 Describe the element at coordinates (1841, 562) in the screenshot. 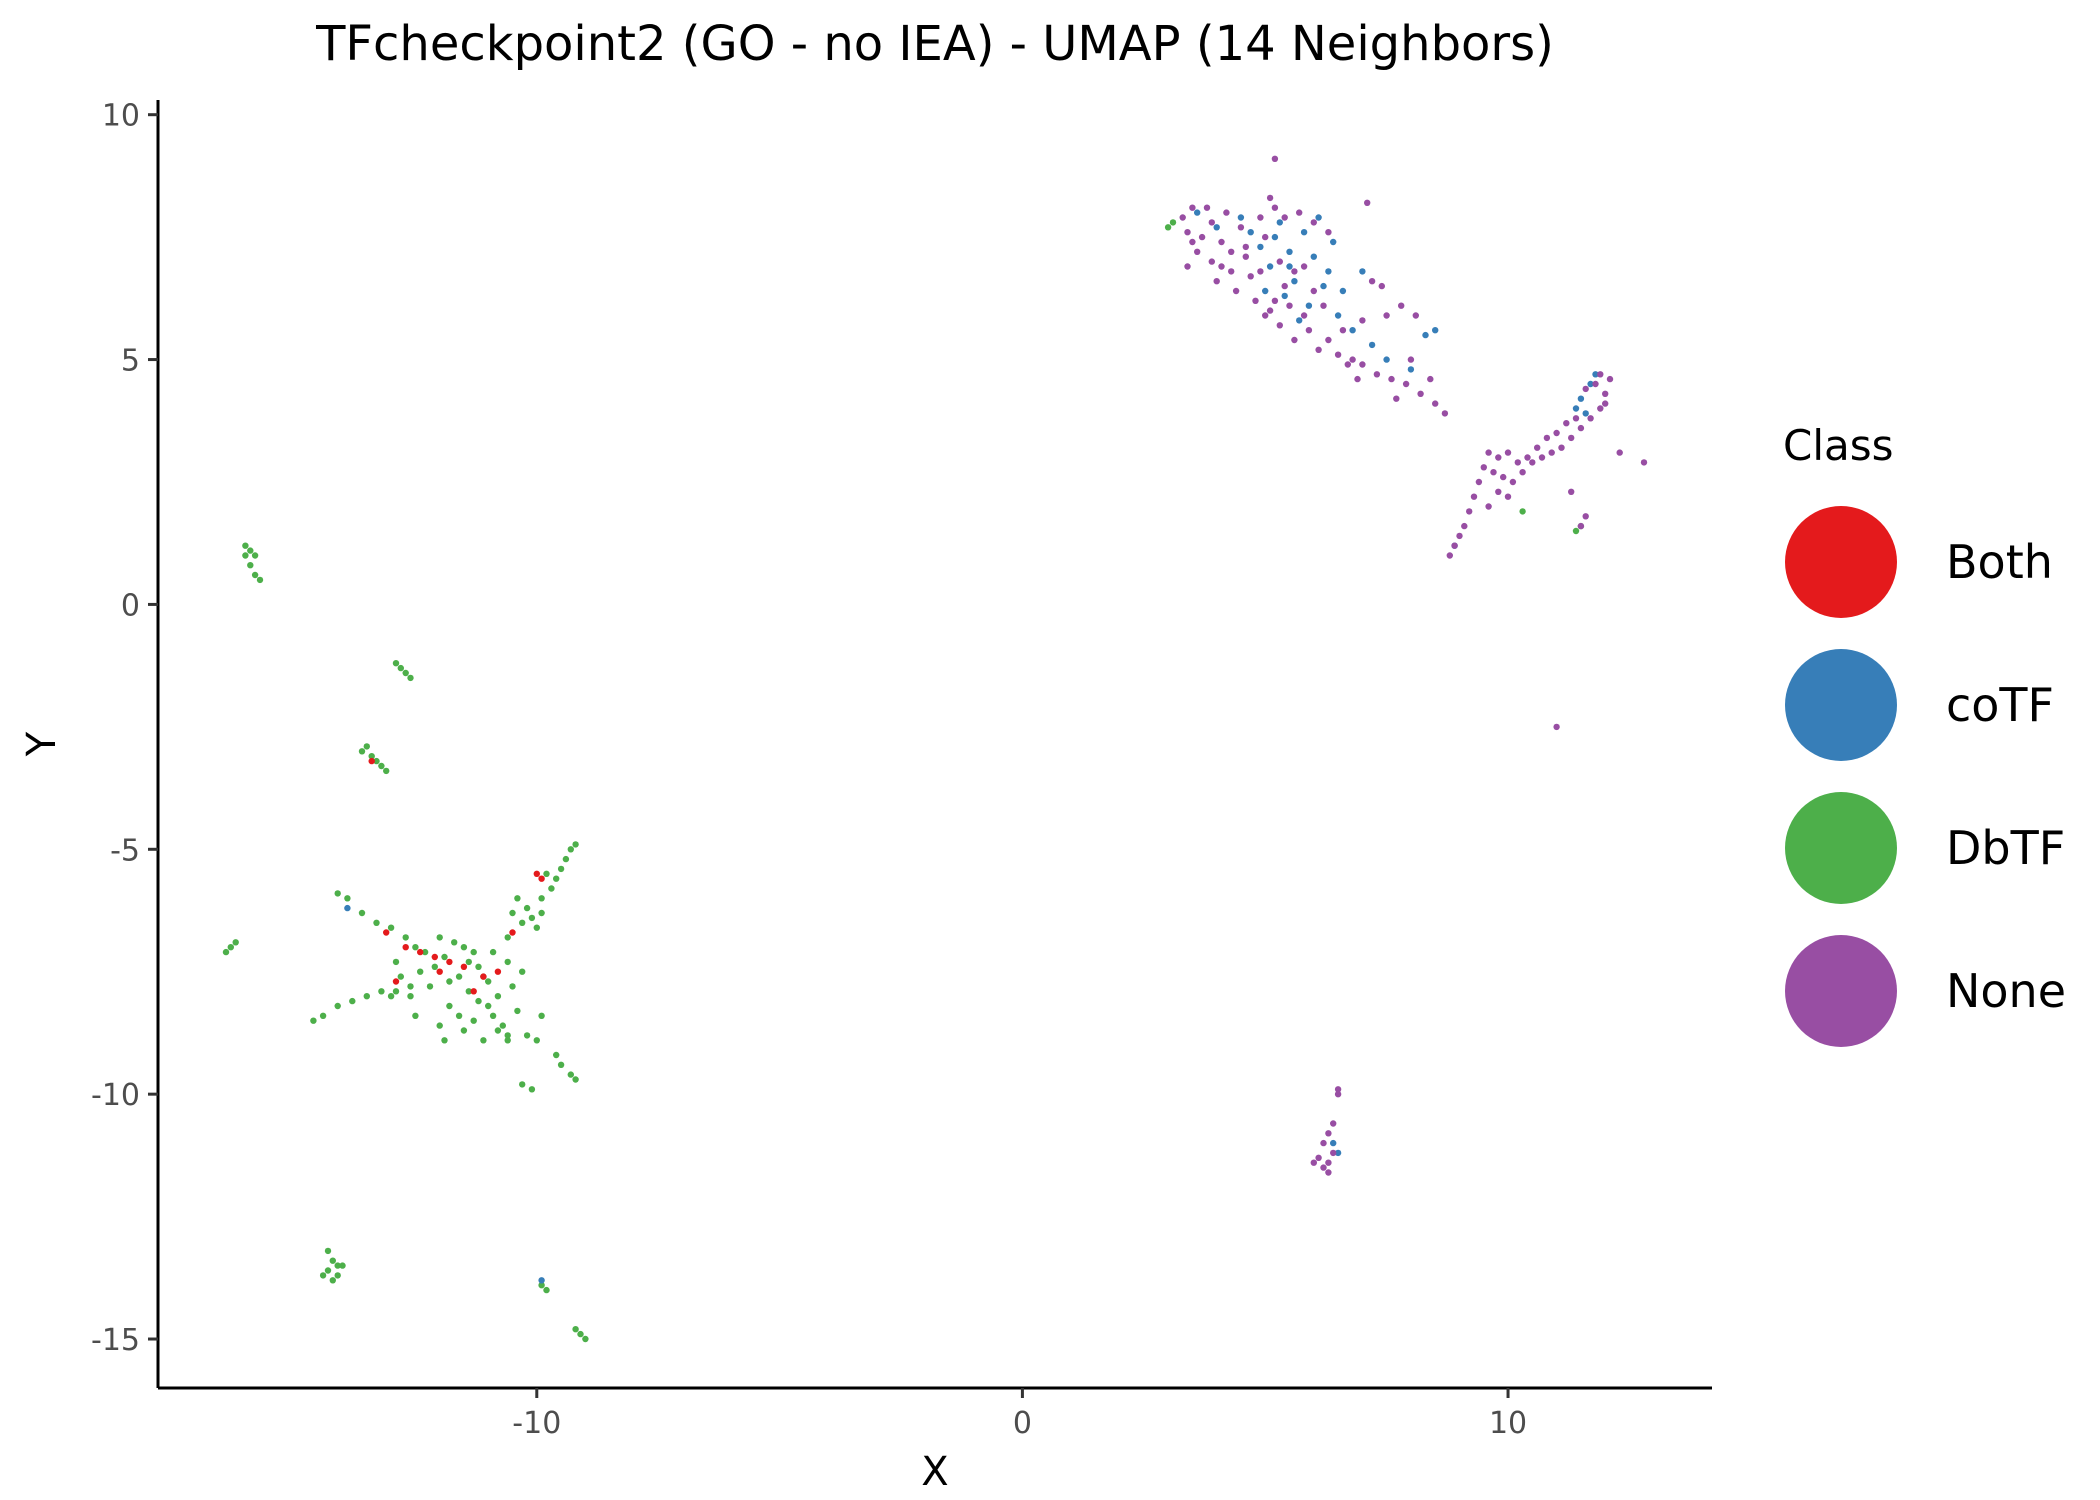

I see `legend-key-both` at that location.